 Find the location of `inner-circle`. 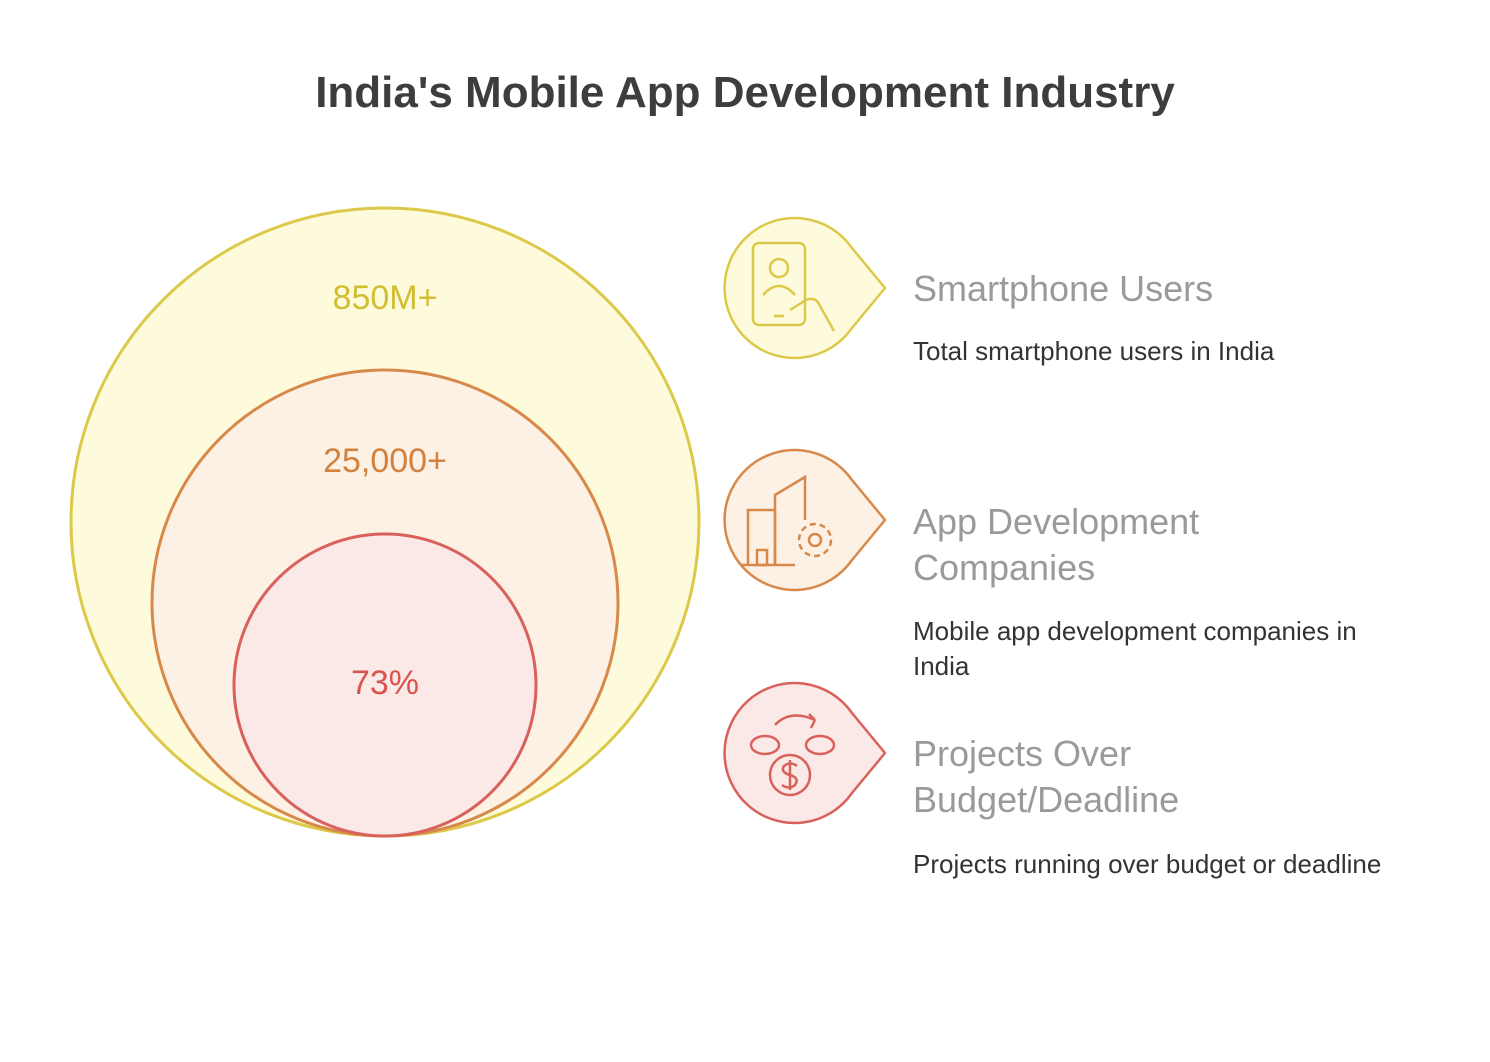

inner-circle is located at coordinates (385, 685).